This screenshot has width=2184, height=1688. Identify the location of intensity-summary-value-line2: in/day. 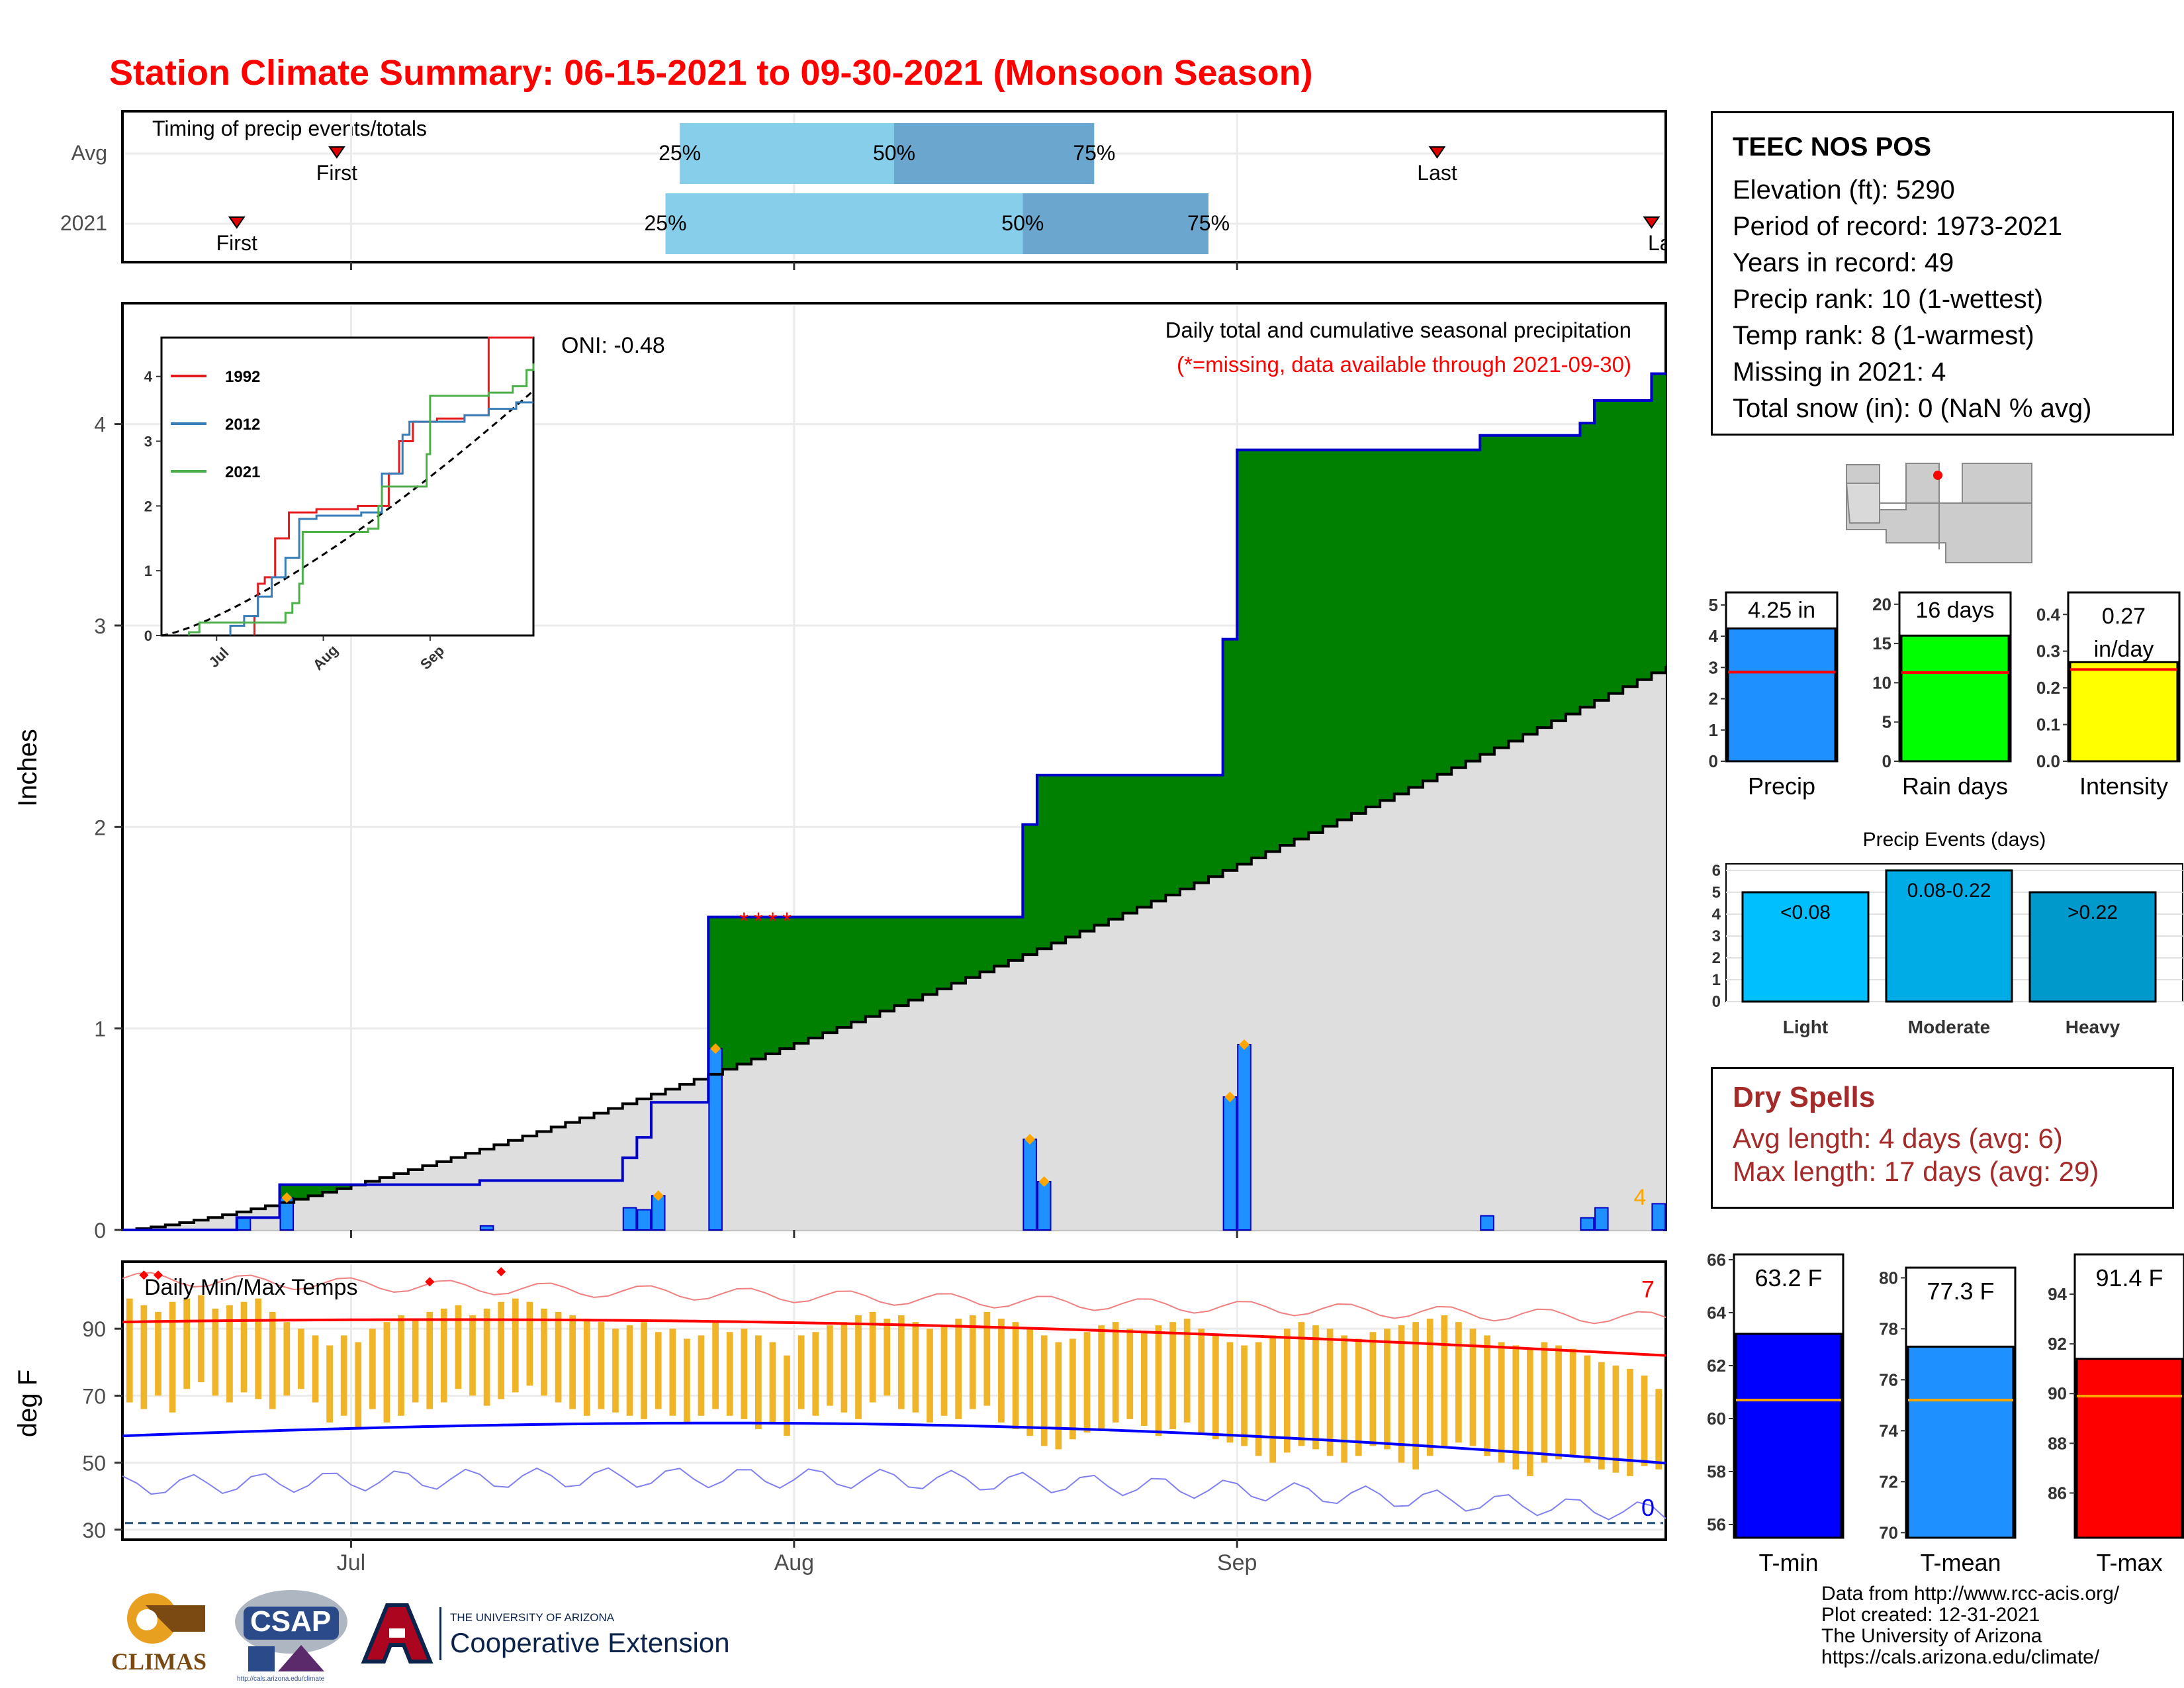
(2124, 649).